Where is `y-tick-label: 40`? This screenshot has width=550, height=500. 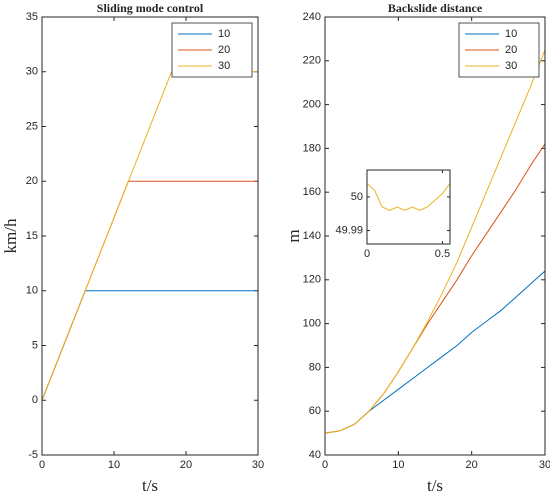 y-tick-label: 40 is located at coordinates (315, 455).